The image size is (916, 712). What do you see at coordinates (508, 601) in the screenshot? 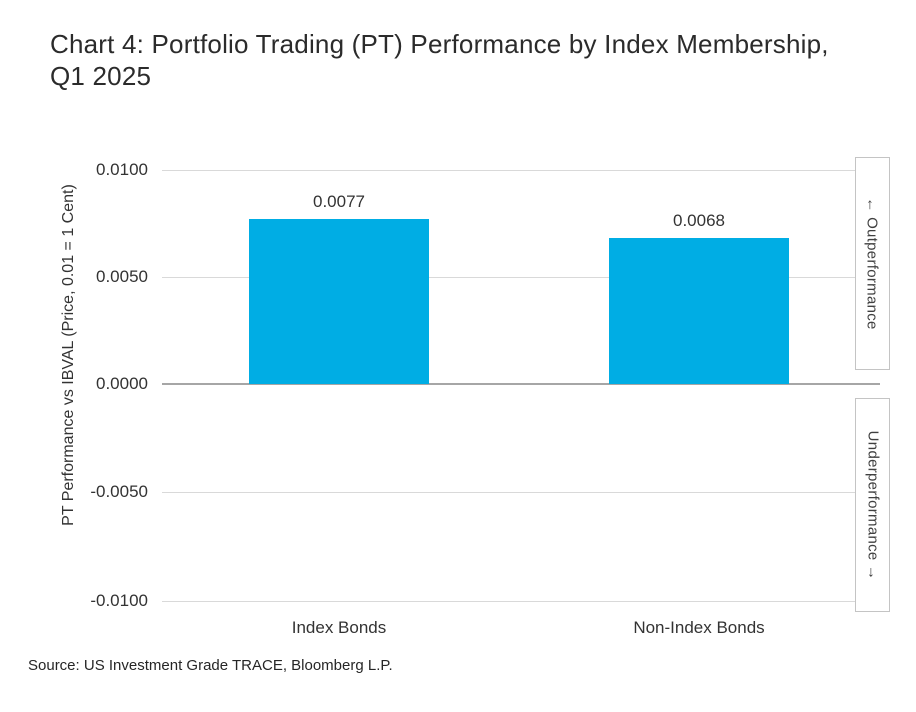
I see `gridline-neg0100` at bounding box center [508, 601].